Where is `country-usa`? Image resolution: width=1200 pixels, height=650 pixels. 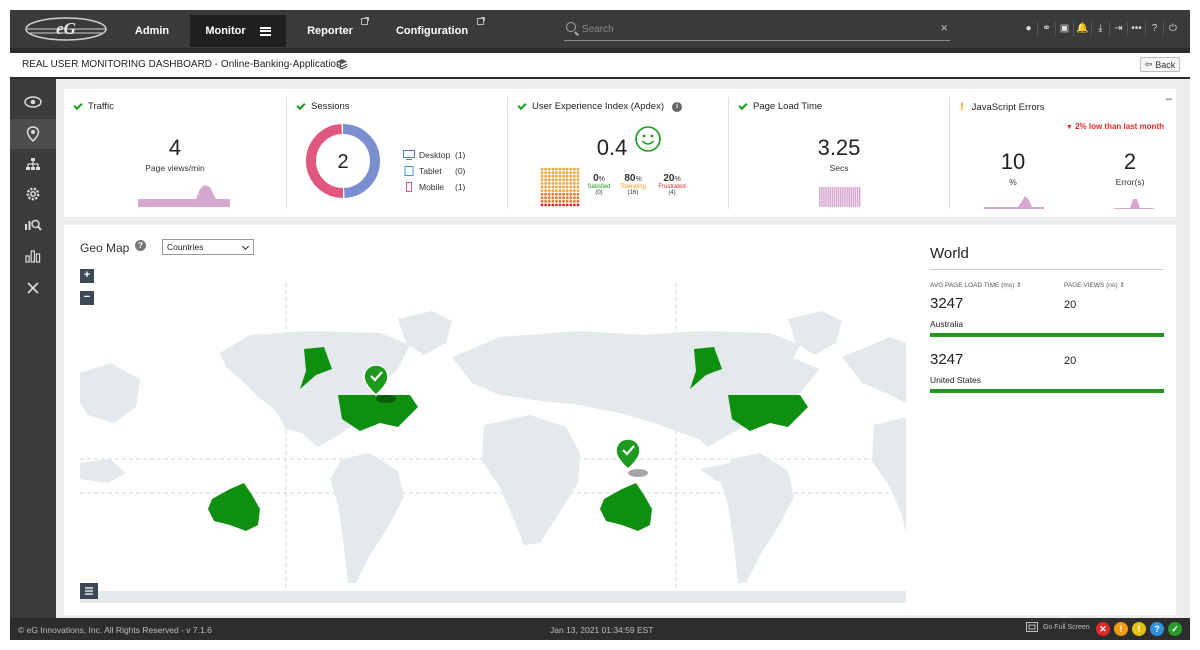 country-usa is located at coordinates (359, 389).